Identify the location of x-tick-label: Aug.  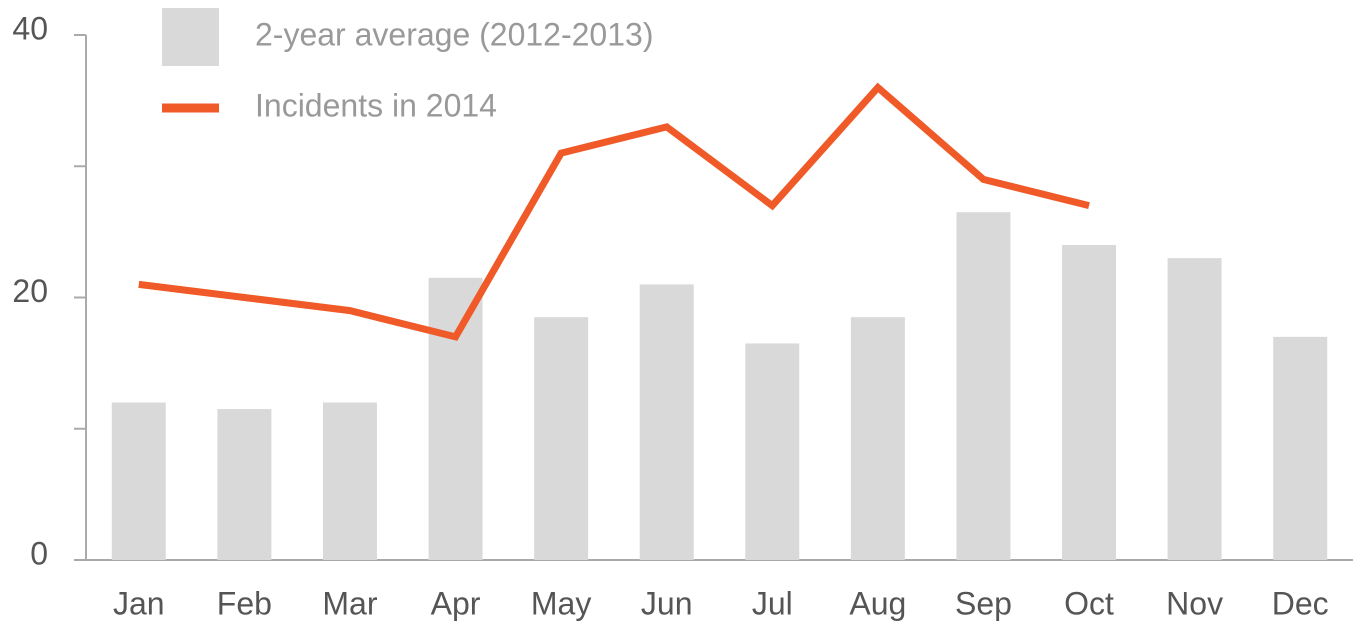
(877, 603).